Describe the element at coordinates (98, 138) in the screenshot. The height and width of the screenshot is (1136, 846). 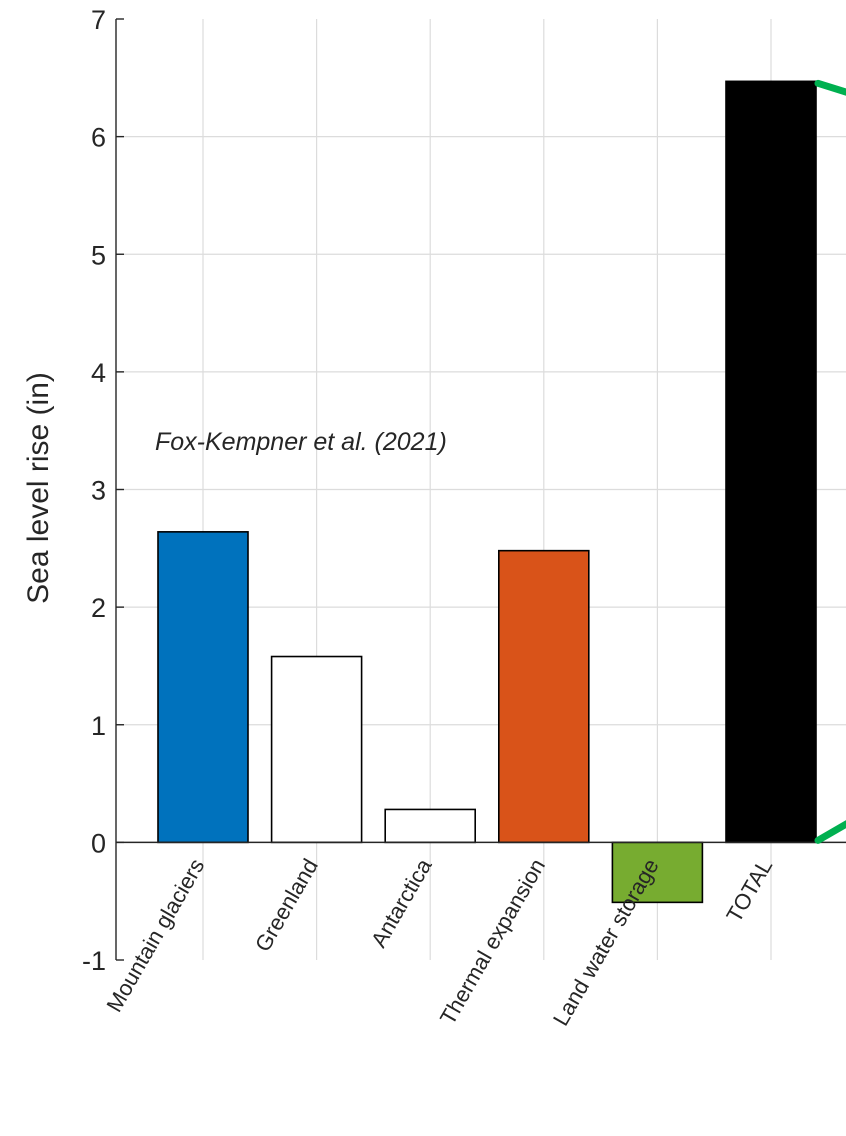
I see `y-tick-label: 6` at that location.